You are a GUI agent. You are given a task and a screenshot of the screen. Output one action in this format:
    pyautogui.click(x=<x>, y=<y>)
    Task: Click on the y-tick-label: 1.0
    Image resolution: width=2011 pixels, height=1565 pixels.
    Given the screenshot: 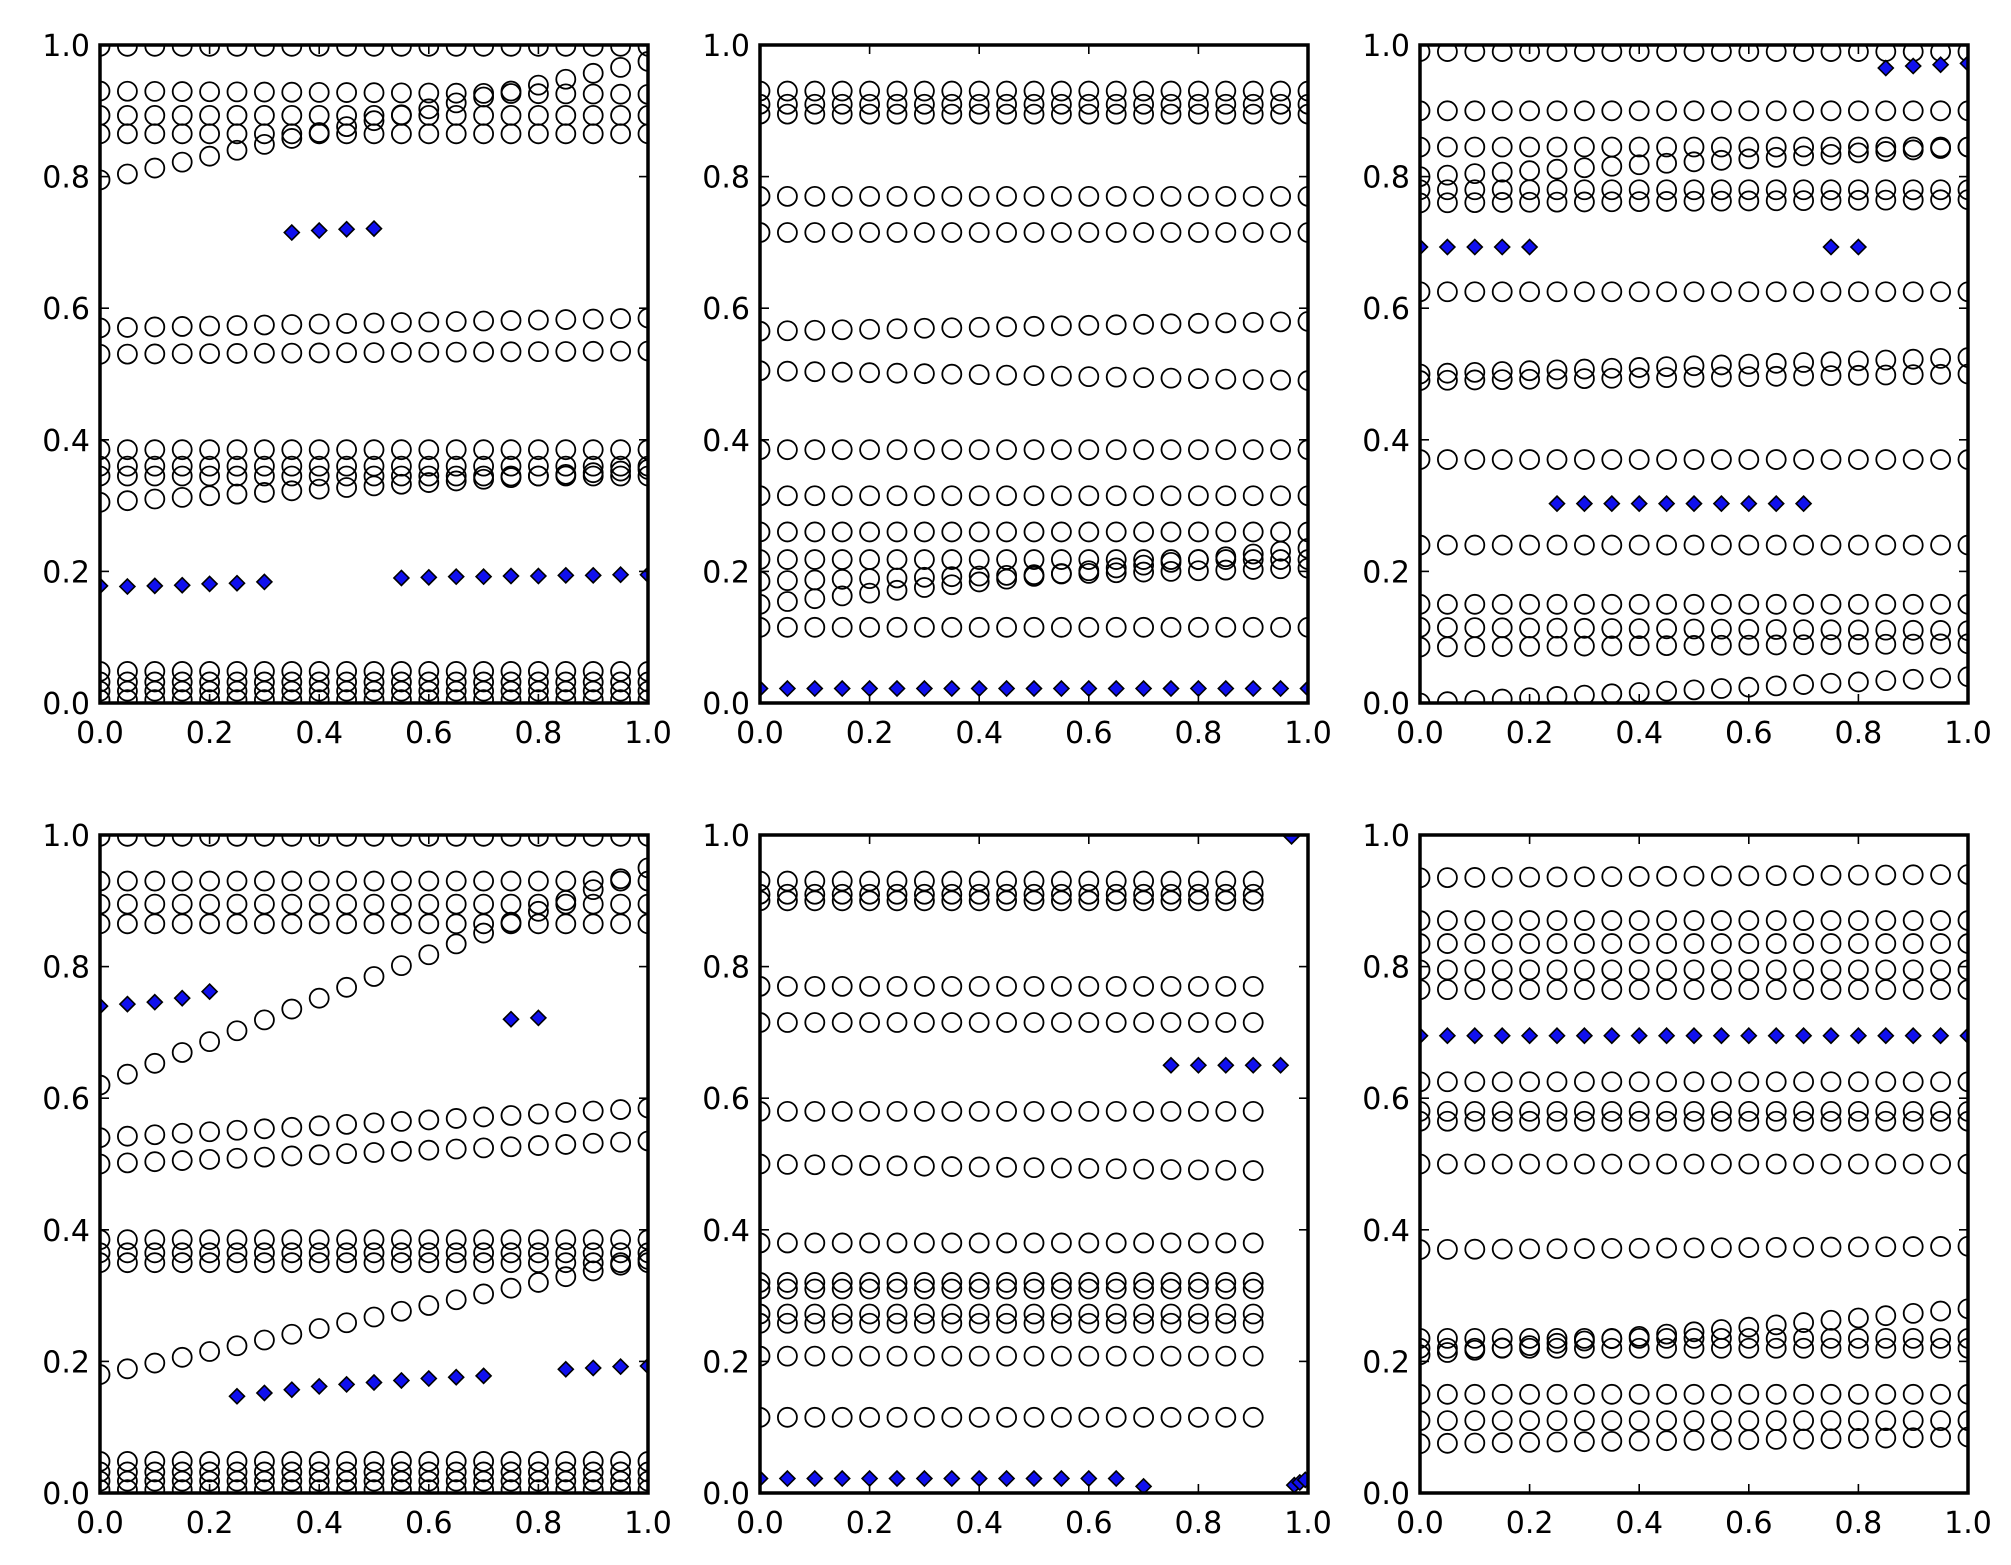 What is the action you would take?
    pyautogui.click(x=66, y=836)
    